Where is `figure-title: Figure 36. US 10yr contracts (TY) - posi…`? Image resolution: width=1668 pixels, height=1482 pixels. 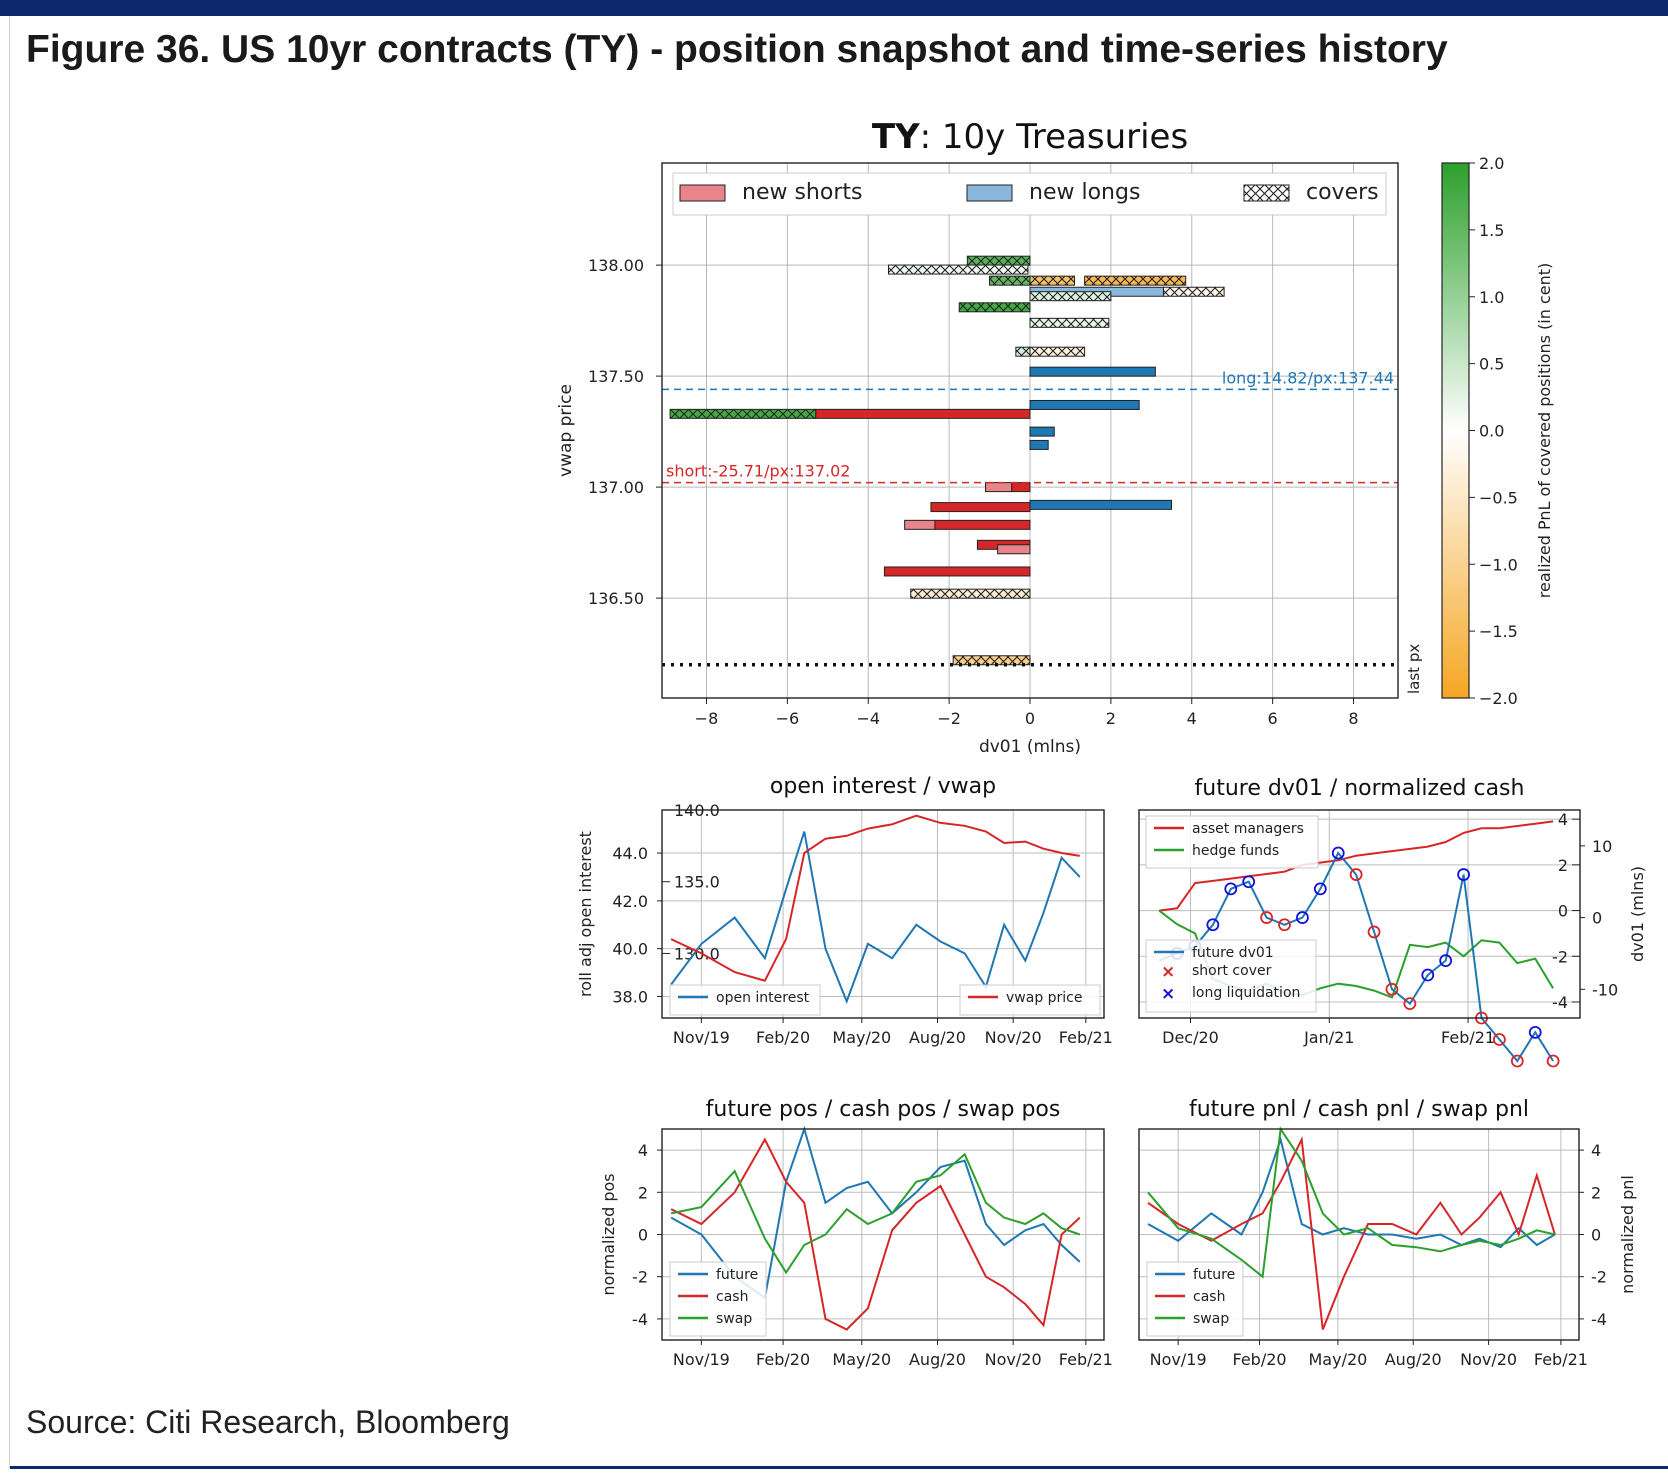 figure-title: Figure 36. US 10yr contracts (TY) - posi… is located at coordinates (737, 49).